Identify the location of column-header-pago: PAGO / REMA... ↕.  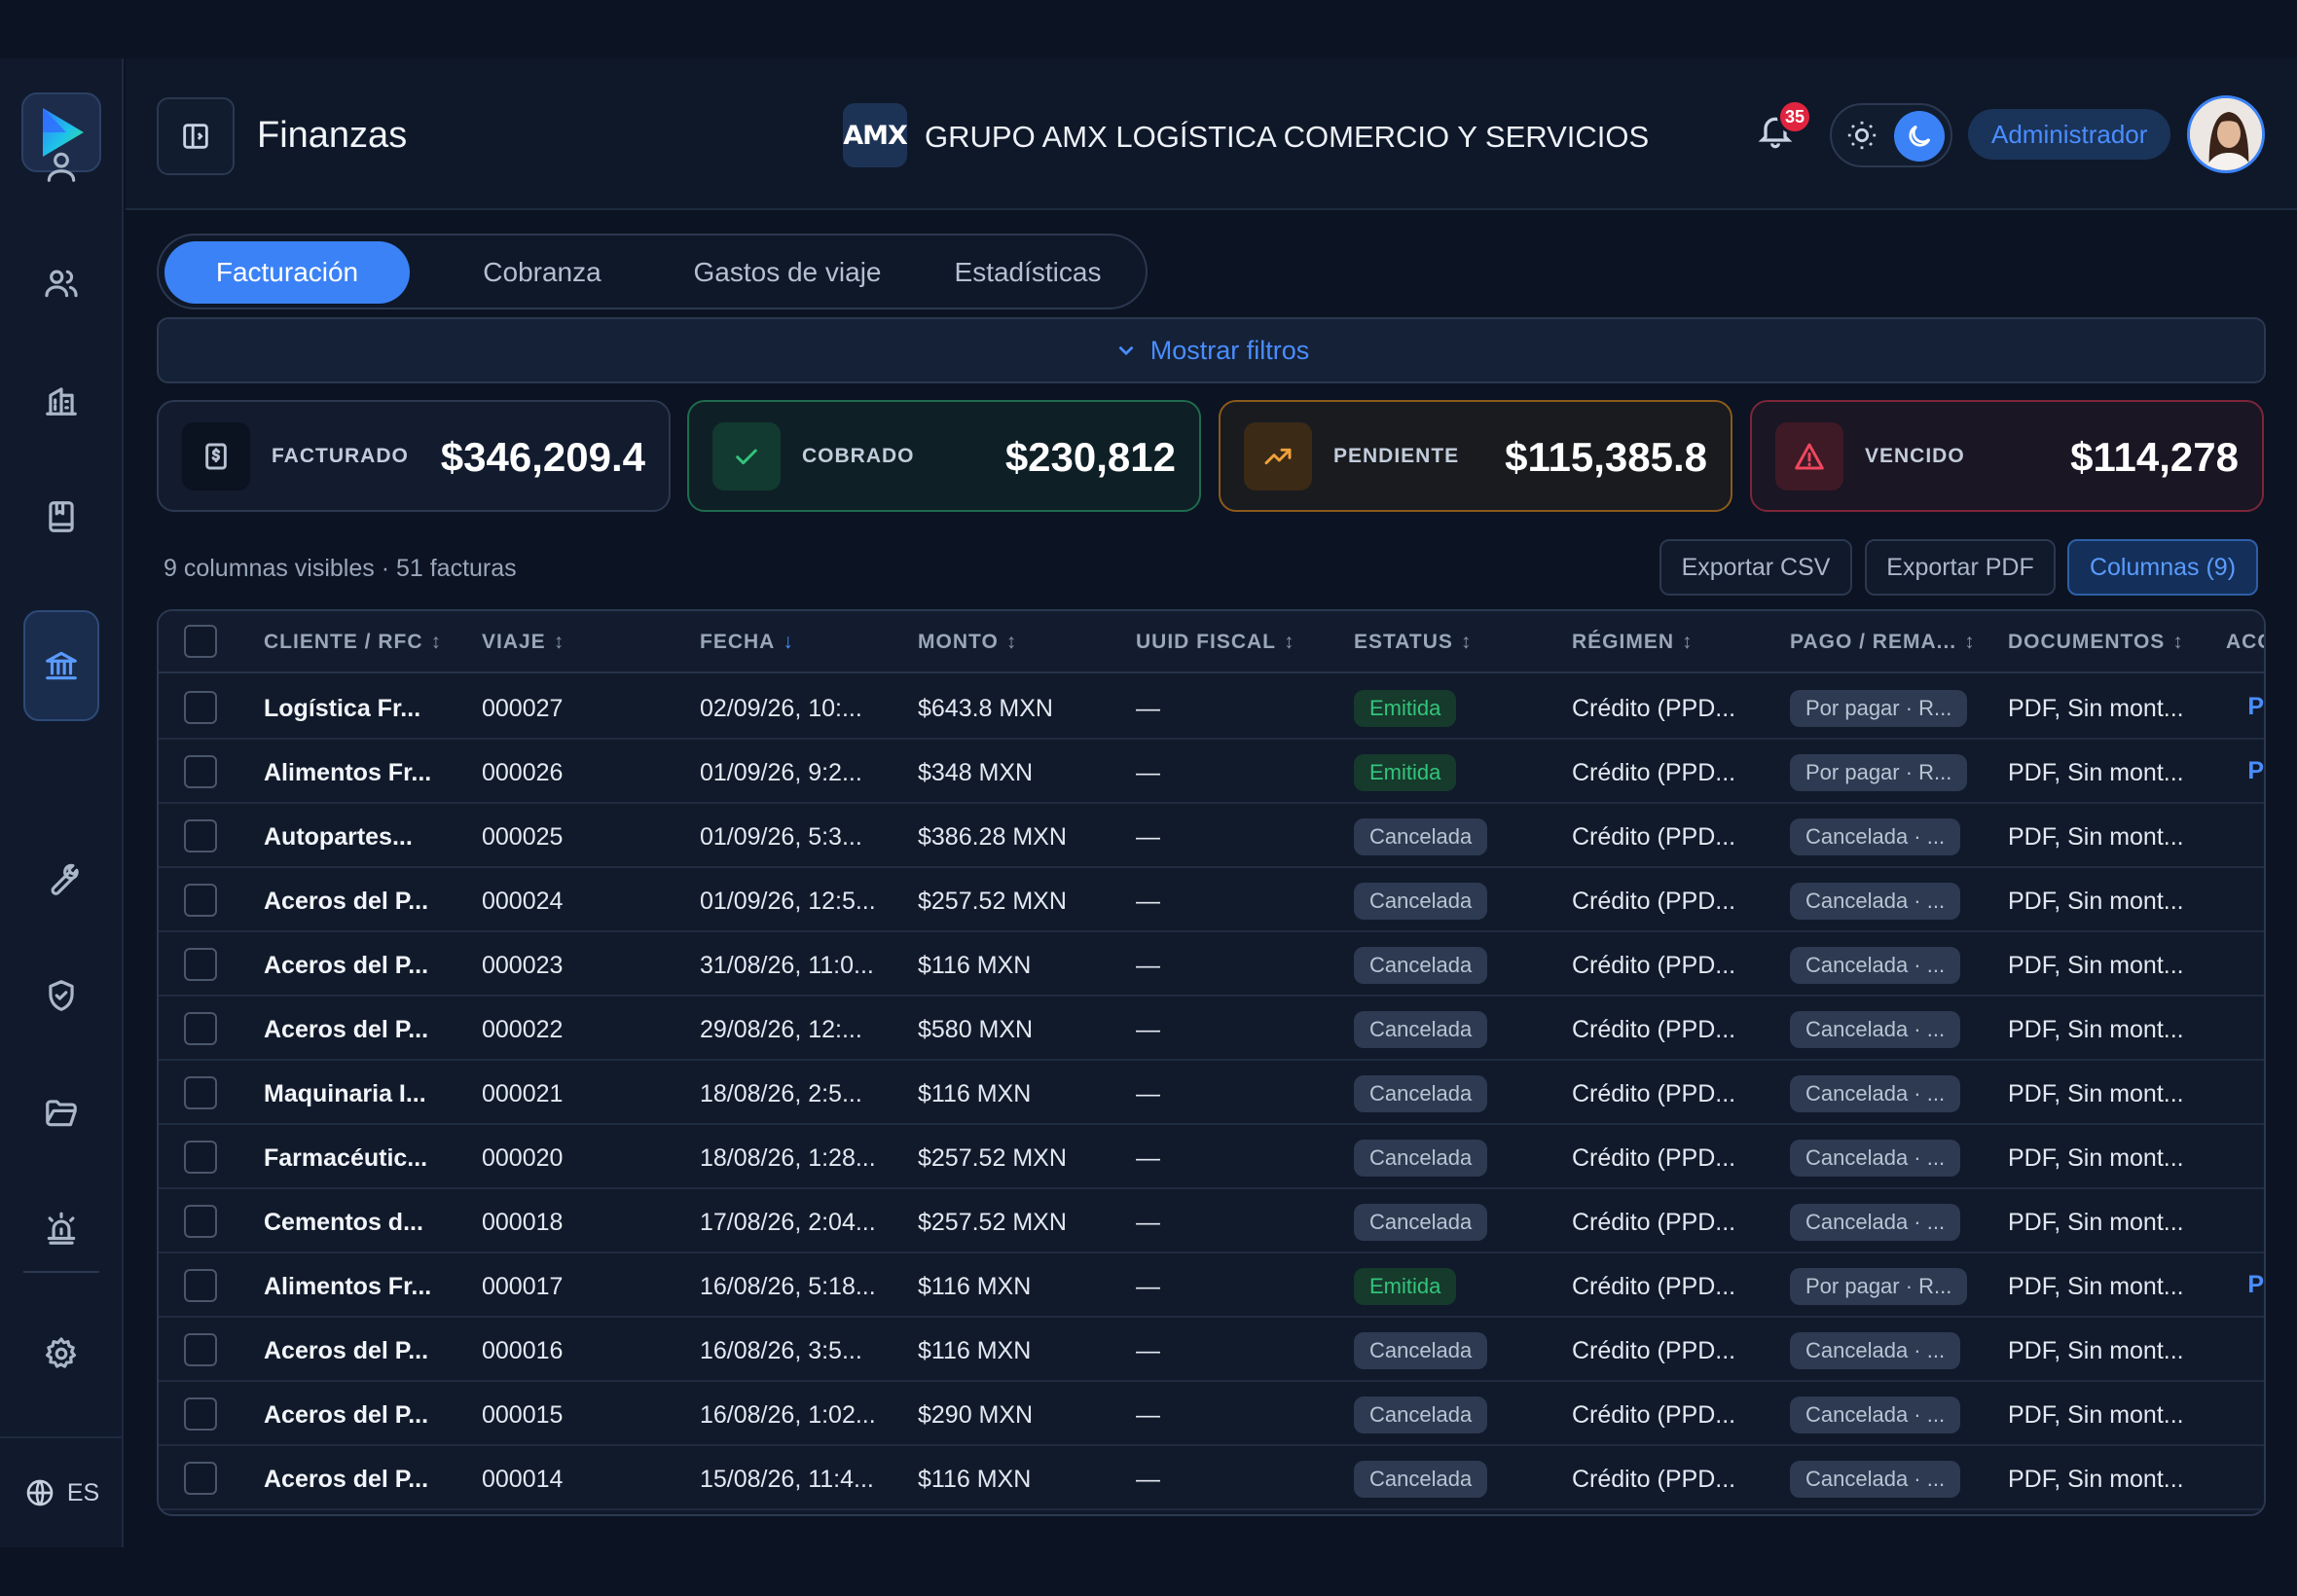
(1883, 642).